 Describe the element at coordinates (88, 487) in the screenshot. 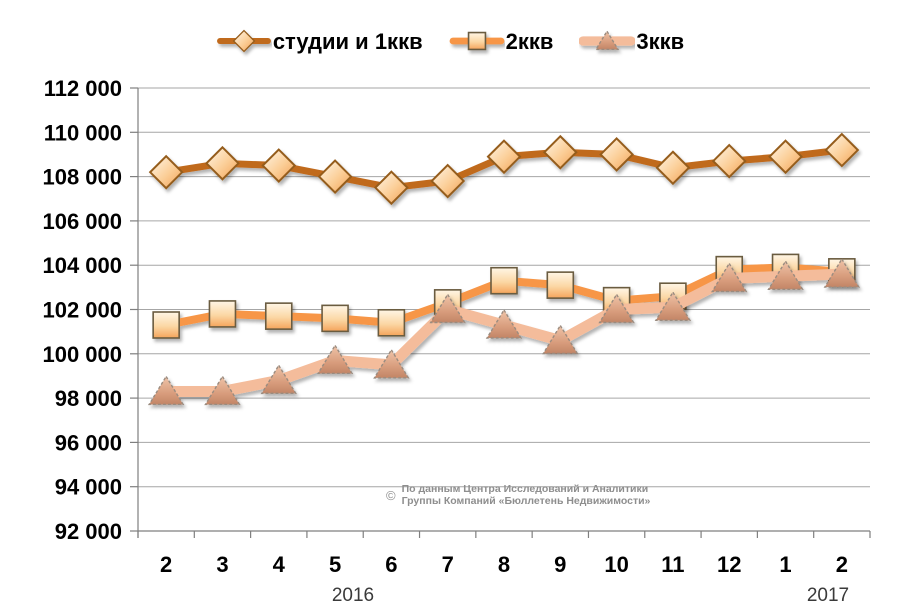

I see `y-tick-label: 94 000` at that location.